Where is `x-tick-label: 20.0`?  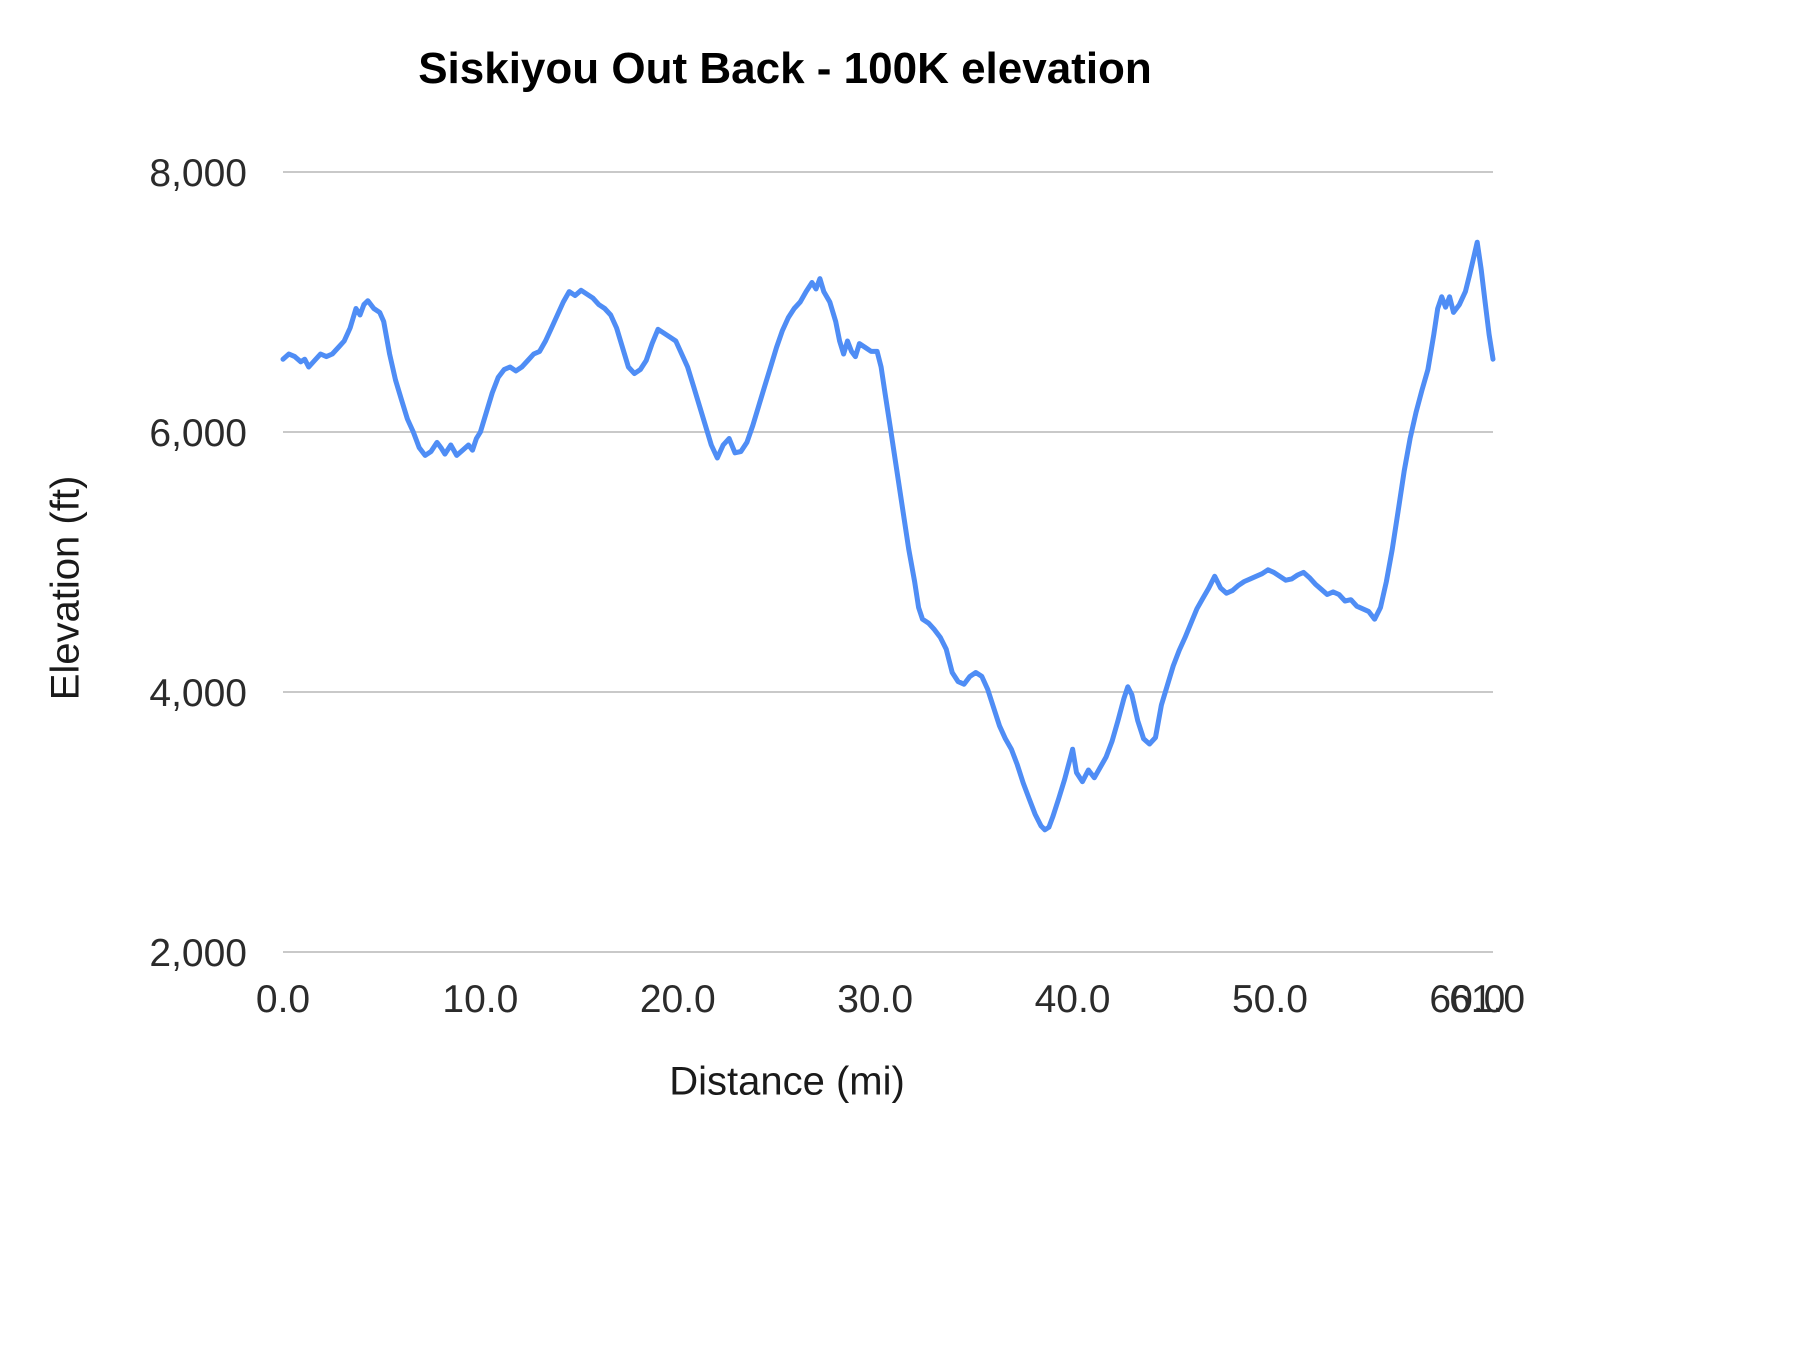 x-tick-label: 20.0 is located at coordinates (678, 999).